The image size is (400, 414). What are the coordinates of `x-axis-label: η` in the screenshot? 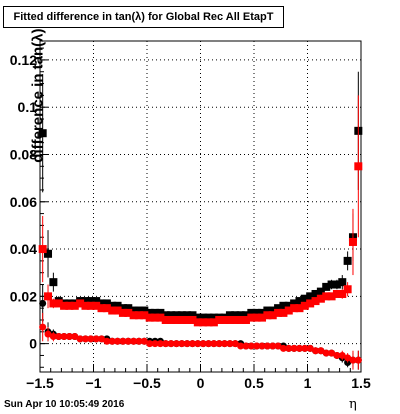 It's located at (353, 404).